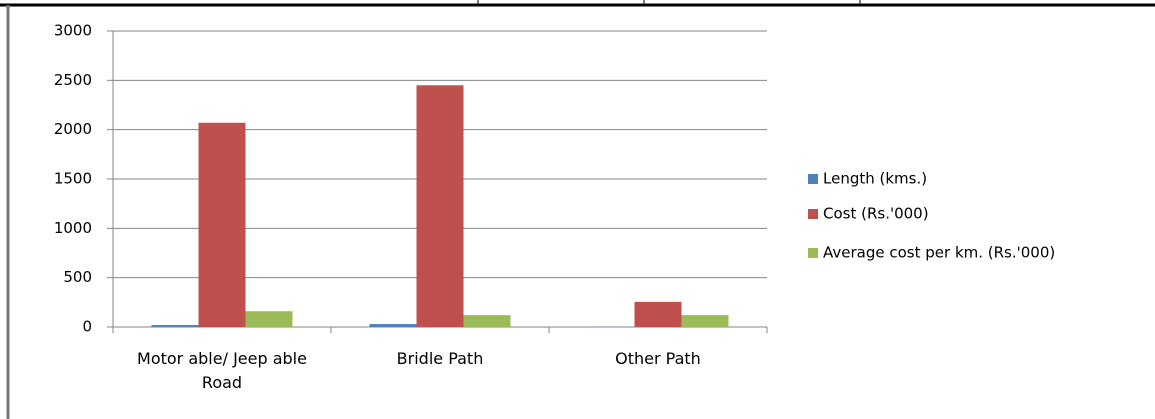 This screenshot has width=1155, height=419. Describe the element at coordinates (73, 179) in the screenshot. I see `y-tick-label: 1500` at that location.